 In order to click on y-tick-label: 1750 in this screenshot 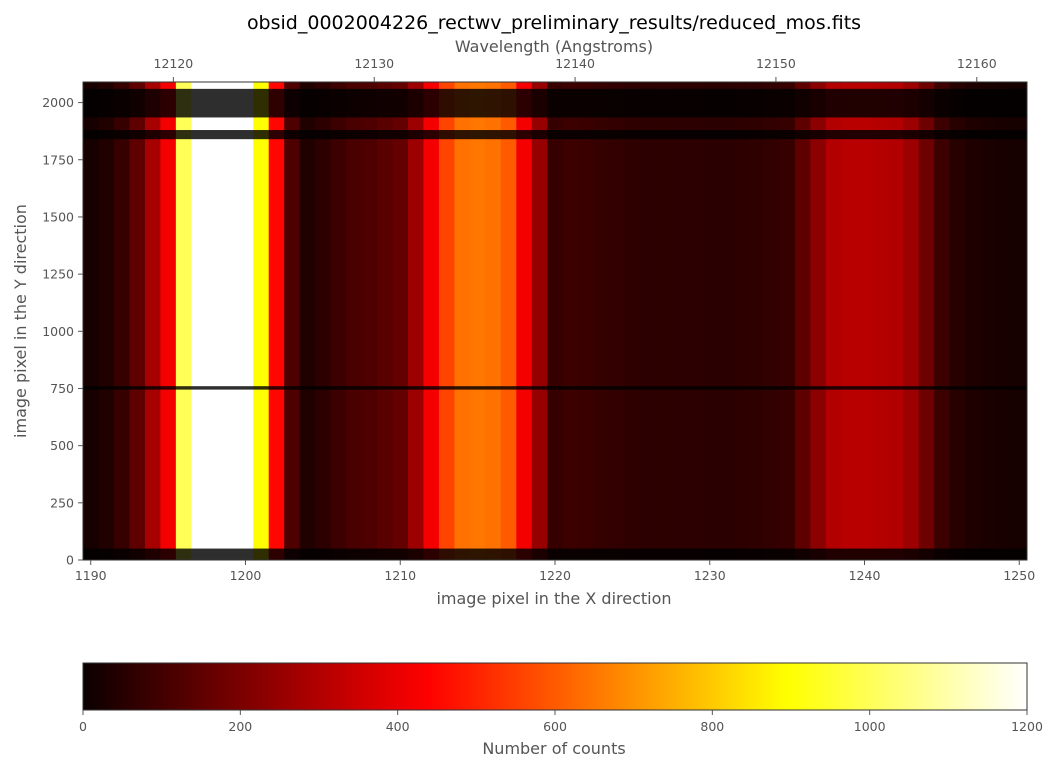, I will do `click(58, 159)`.